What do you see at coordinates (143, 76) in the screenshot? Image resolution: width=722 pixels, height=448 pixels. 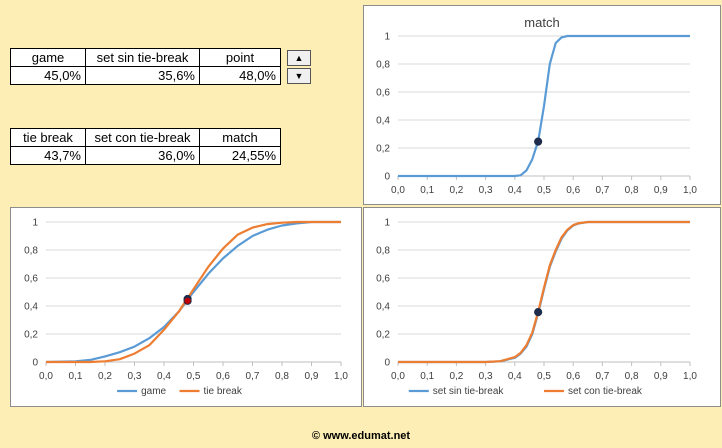 I see `value-set-sin-tie-break: 35,6%` at bounding box center [143, 76].